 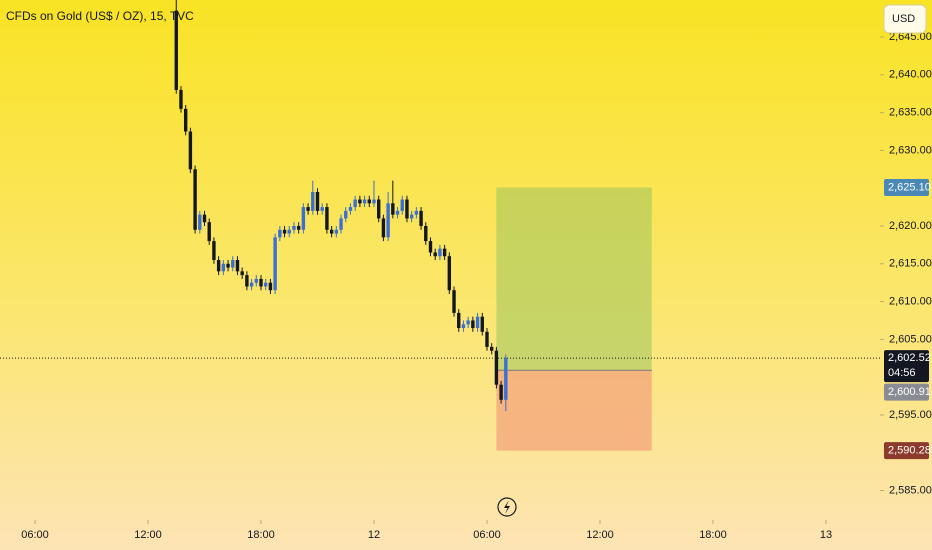 I want to click on loss-zone, so click(x=574, y=410).